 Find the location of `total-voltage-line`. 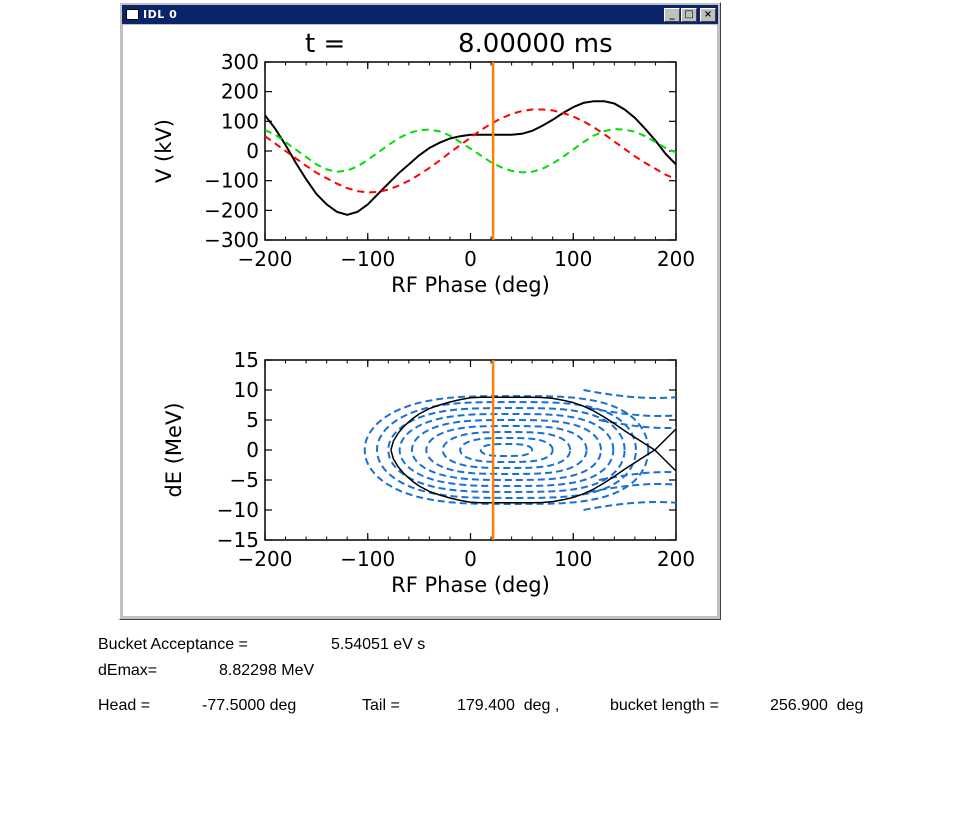

total-voltage-line is located at coordinates (470, 158).